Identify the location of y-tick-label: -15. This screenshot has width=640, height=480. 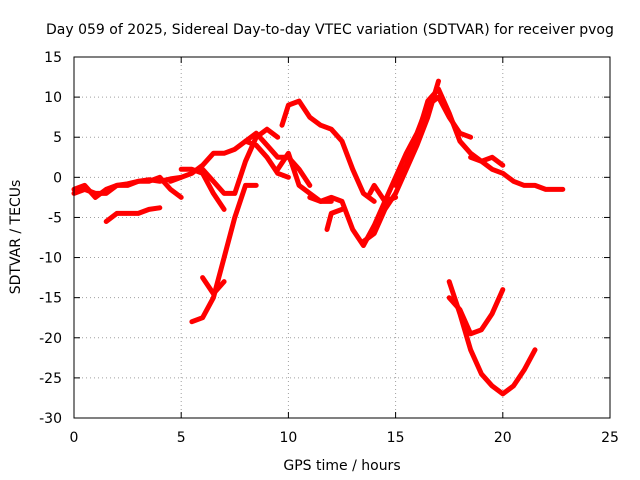
(50, 299).